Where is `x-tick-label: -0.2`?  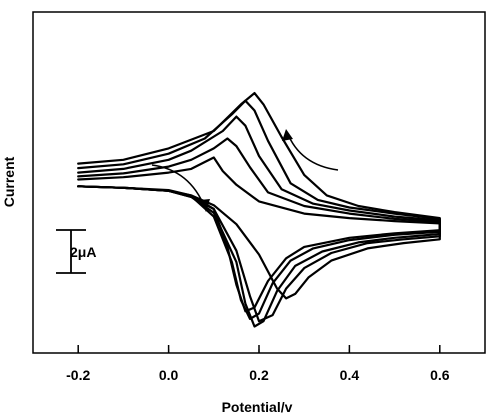 x-tick-label: -0.2 is located at coordinates (78, 375).